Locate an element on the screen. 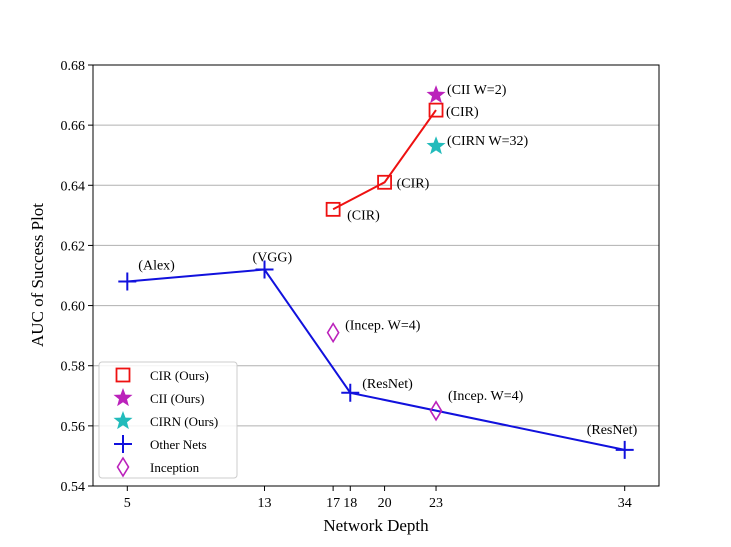  y-tick-label: 0.68 is located at coordinates (73, 66).